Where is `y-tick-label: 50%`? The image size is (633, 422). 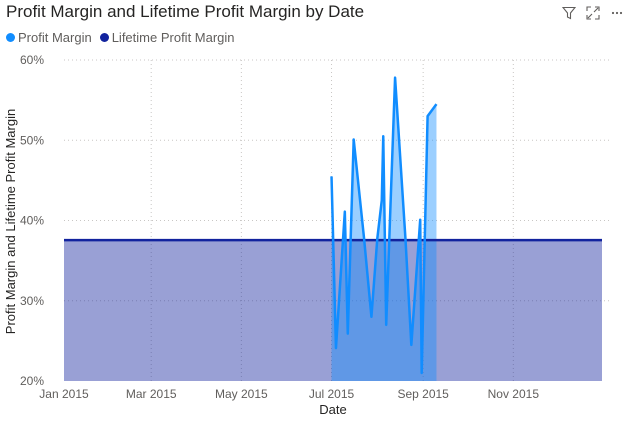 y-tick-label: 50% is located at coordinates (32, 140).